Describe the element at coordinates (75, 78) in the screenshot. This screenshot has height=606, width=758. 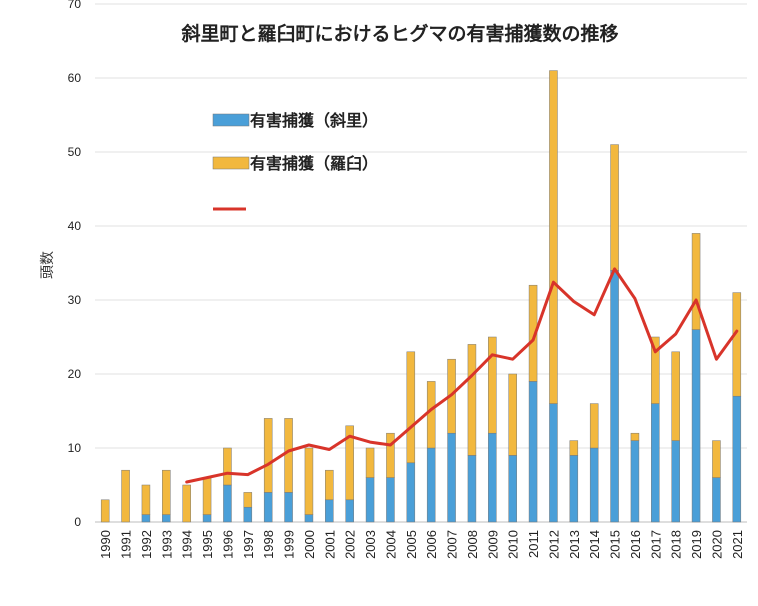
I see `y-tick-label: 60` at that location.